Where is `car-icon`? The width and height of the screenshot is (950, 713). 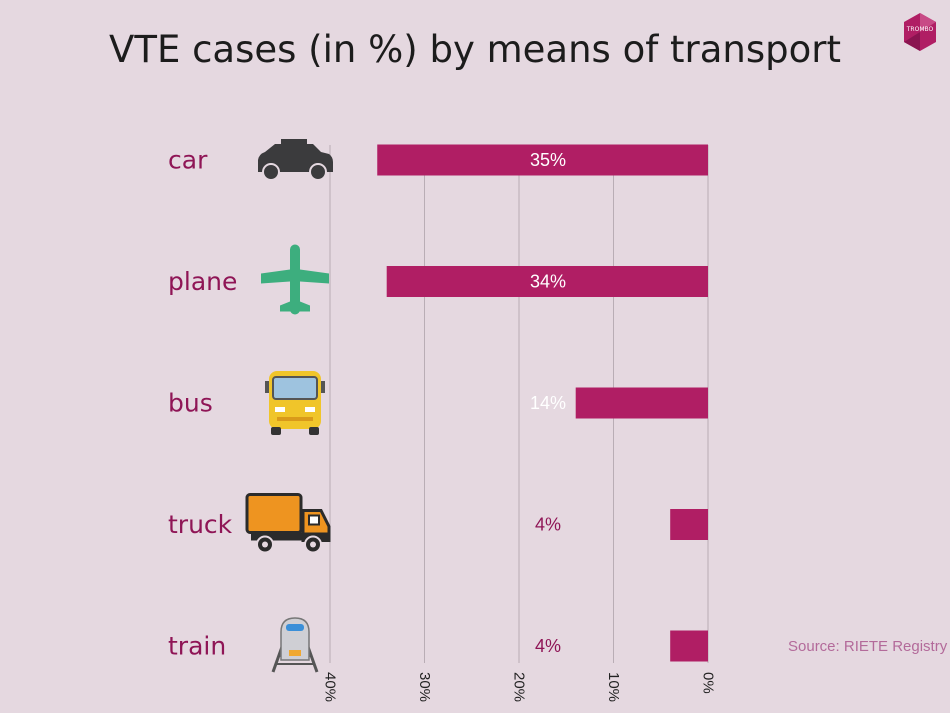
car-icon is located at coordinates (295, 160).